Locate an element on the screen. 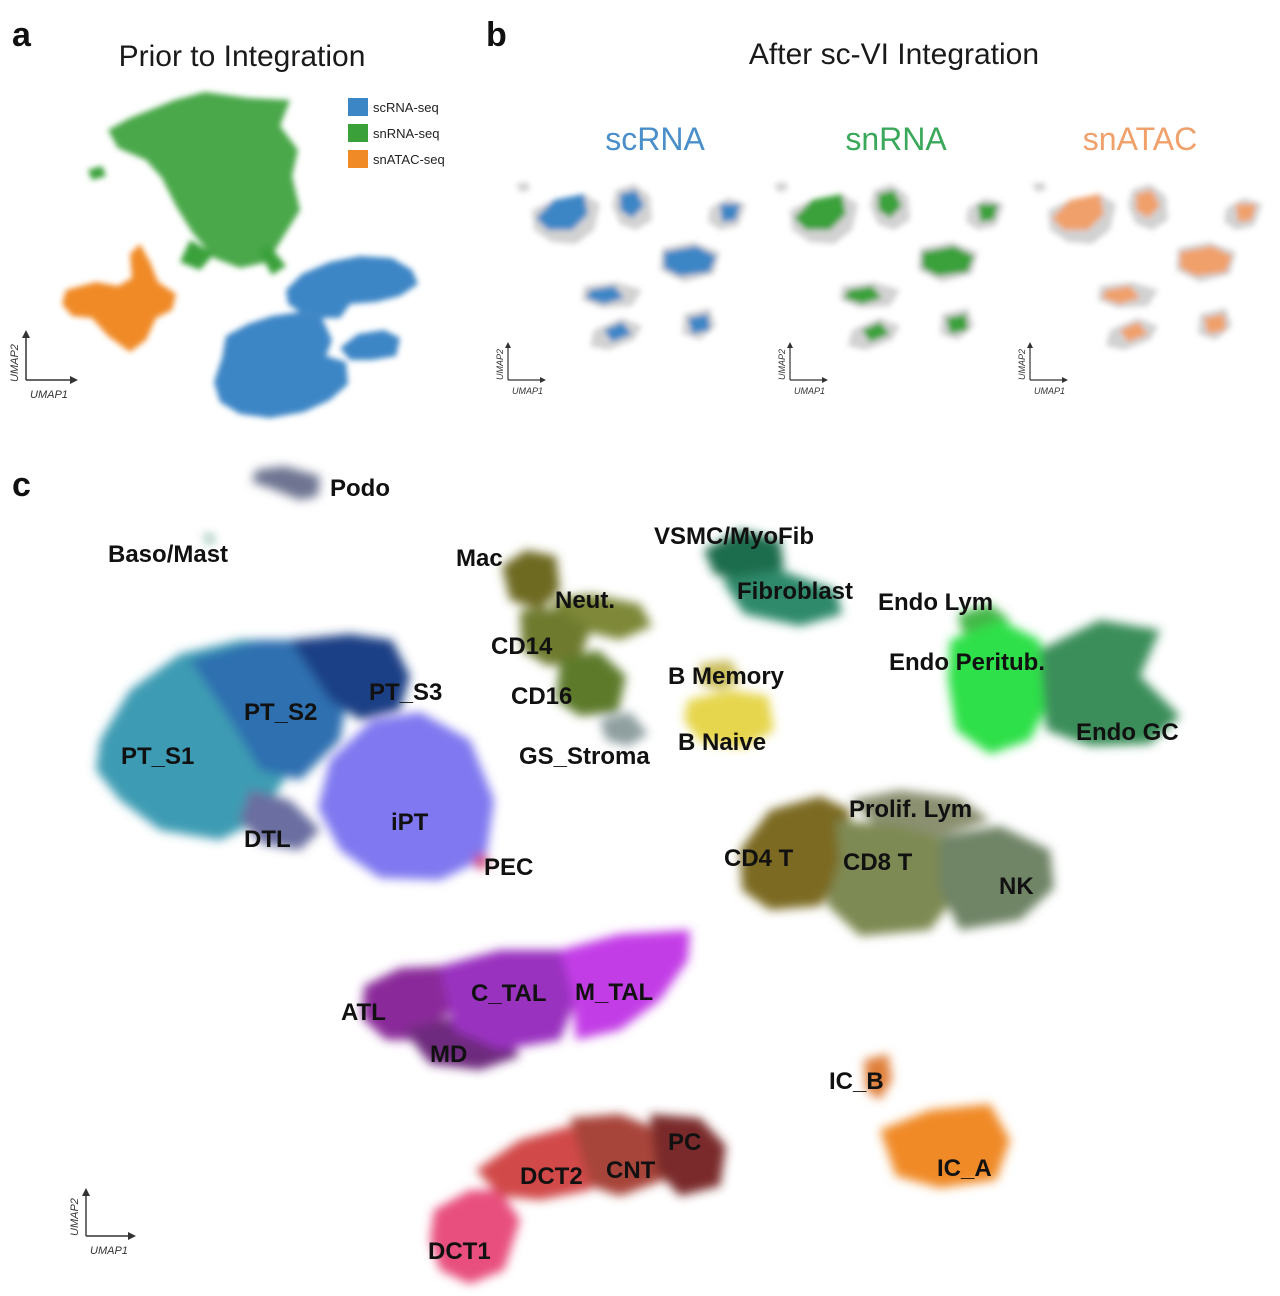  cluster-mac is located at coordinates (531, 580).